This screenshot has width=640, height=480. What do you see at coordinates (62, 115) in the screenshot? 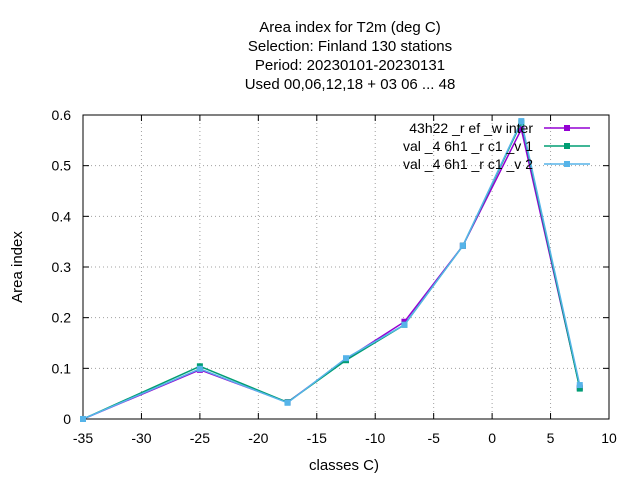
I see `y-tick-label: 0.6` at bounding box center [62, 115].